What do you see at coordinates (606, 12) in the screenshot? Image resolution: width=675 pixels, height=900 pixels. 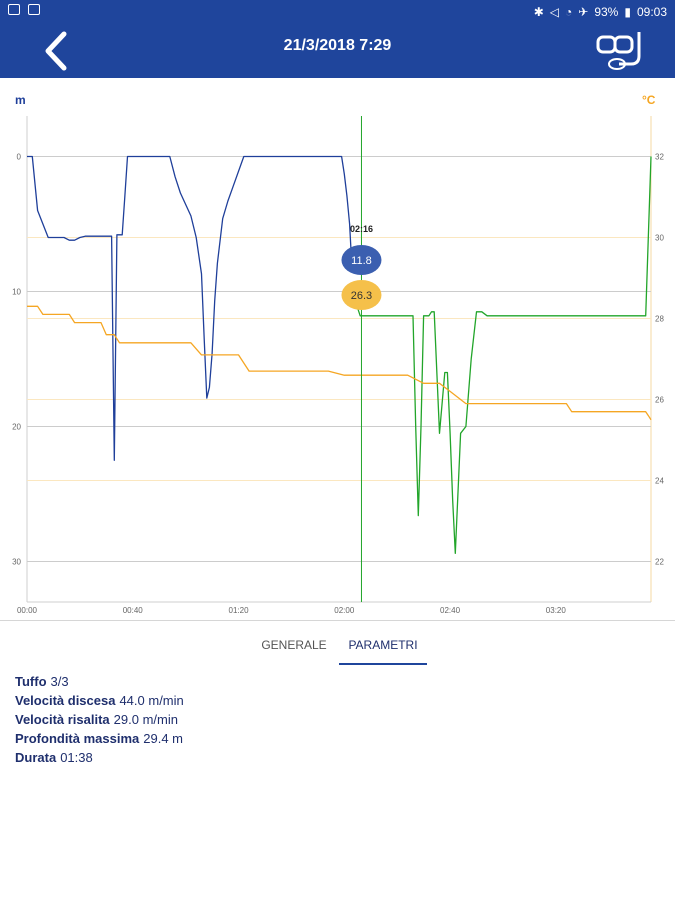 I see `battery-text: 93%` at bounding box center [606, 12].